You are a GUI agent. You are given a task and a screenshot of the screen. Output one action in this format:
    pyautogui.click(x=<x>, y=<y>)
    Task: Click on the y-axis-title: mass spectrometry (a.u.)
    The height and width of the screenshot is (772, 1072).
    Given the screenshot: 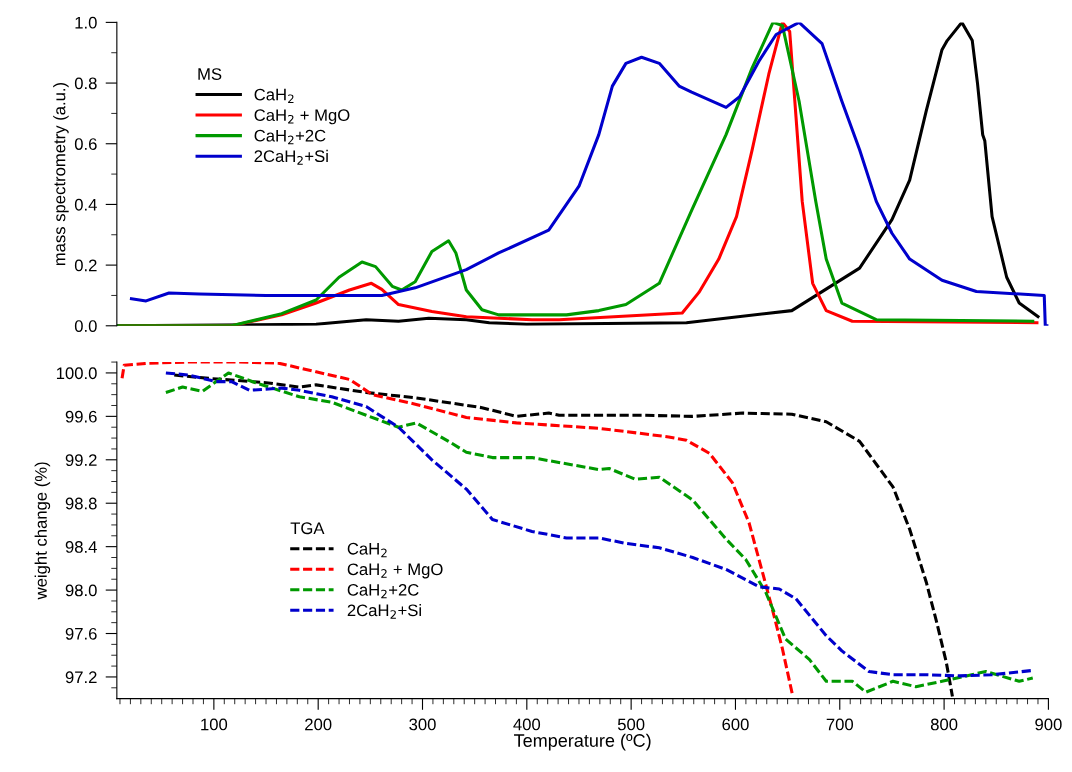 What is the action you would take?
    pyautogui.click(x=61, y=174)
    